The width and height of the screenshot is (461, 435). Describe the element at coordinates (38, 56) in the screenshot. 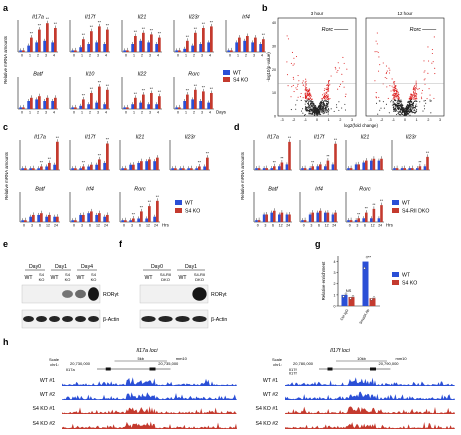

I see `x-tick: 2` at that location.